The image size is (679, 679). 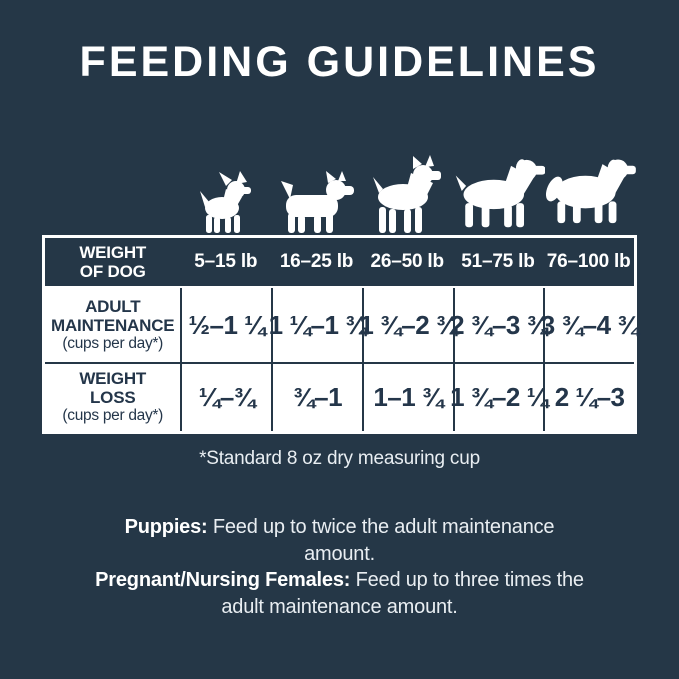 I want to click on header-weight-line2: OF DOG, so click(x=112, y=272).